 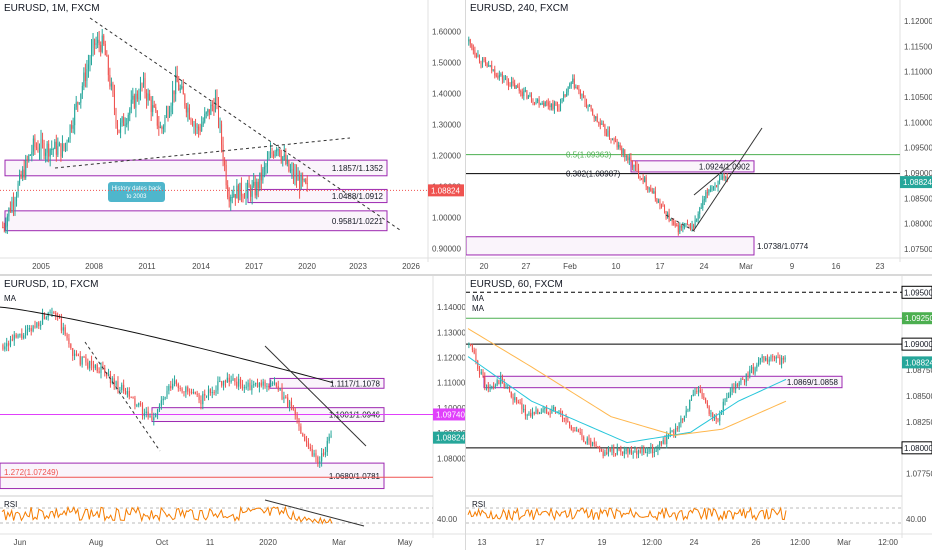 I want to click on horizontal-divider, so click(x=466, y=275).